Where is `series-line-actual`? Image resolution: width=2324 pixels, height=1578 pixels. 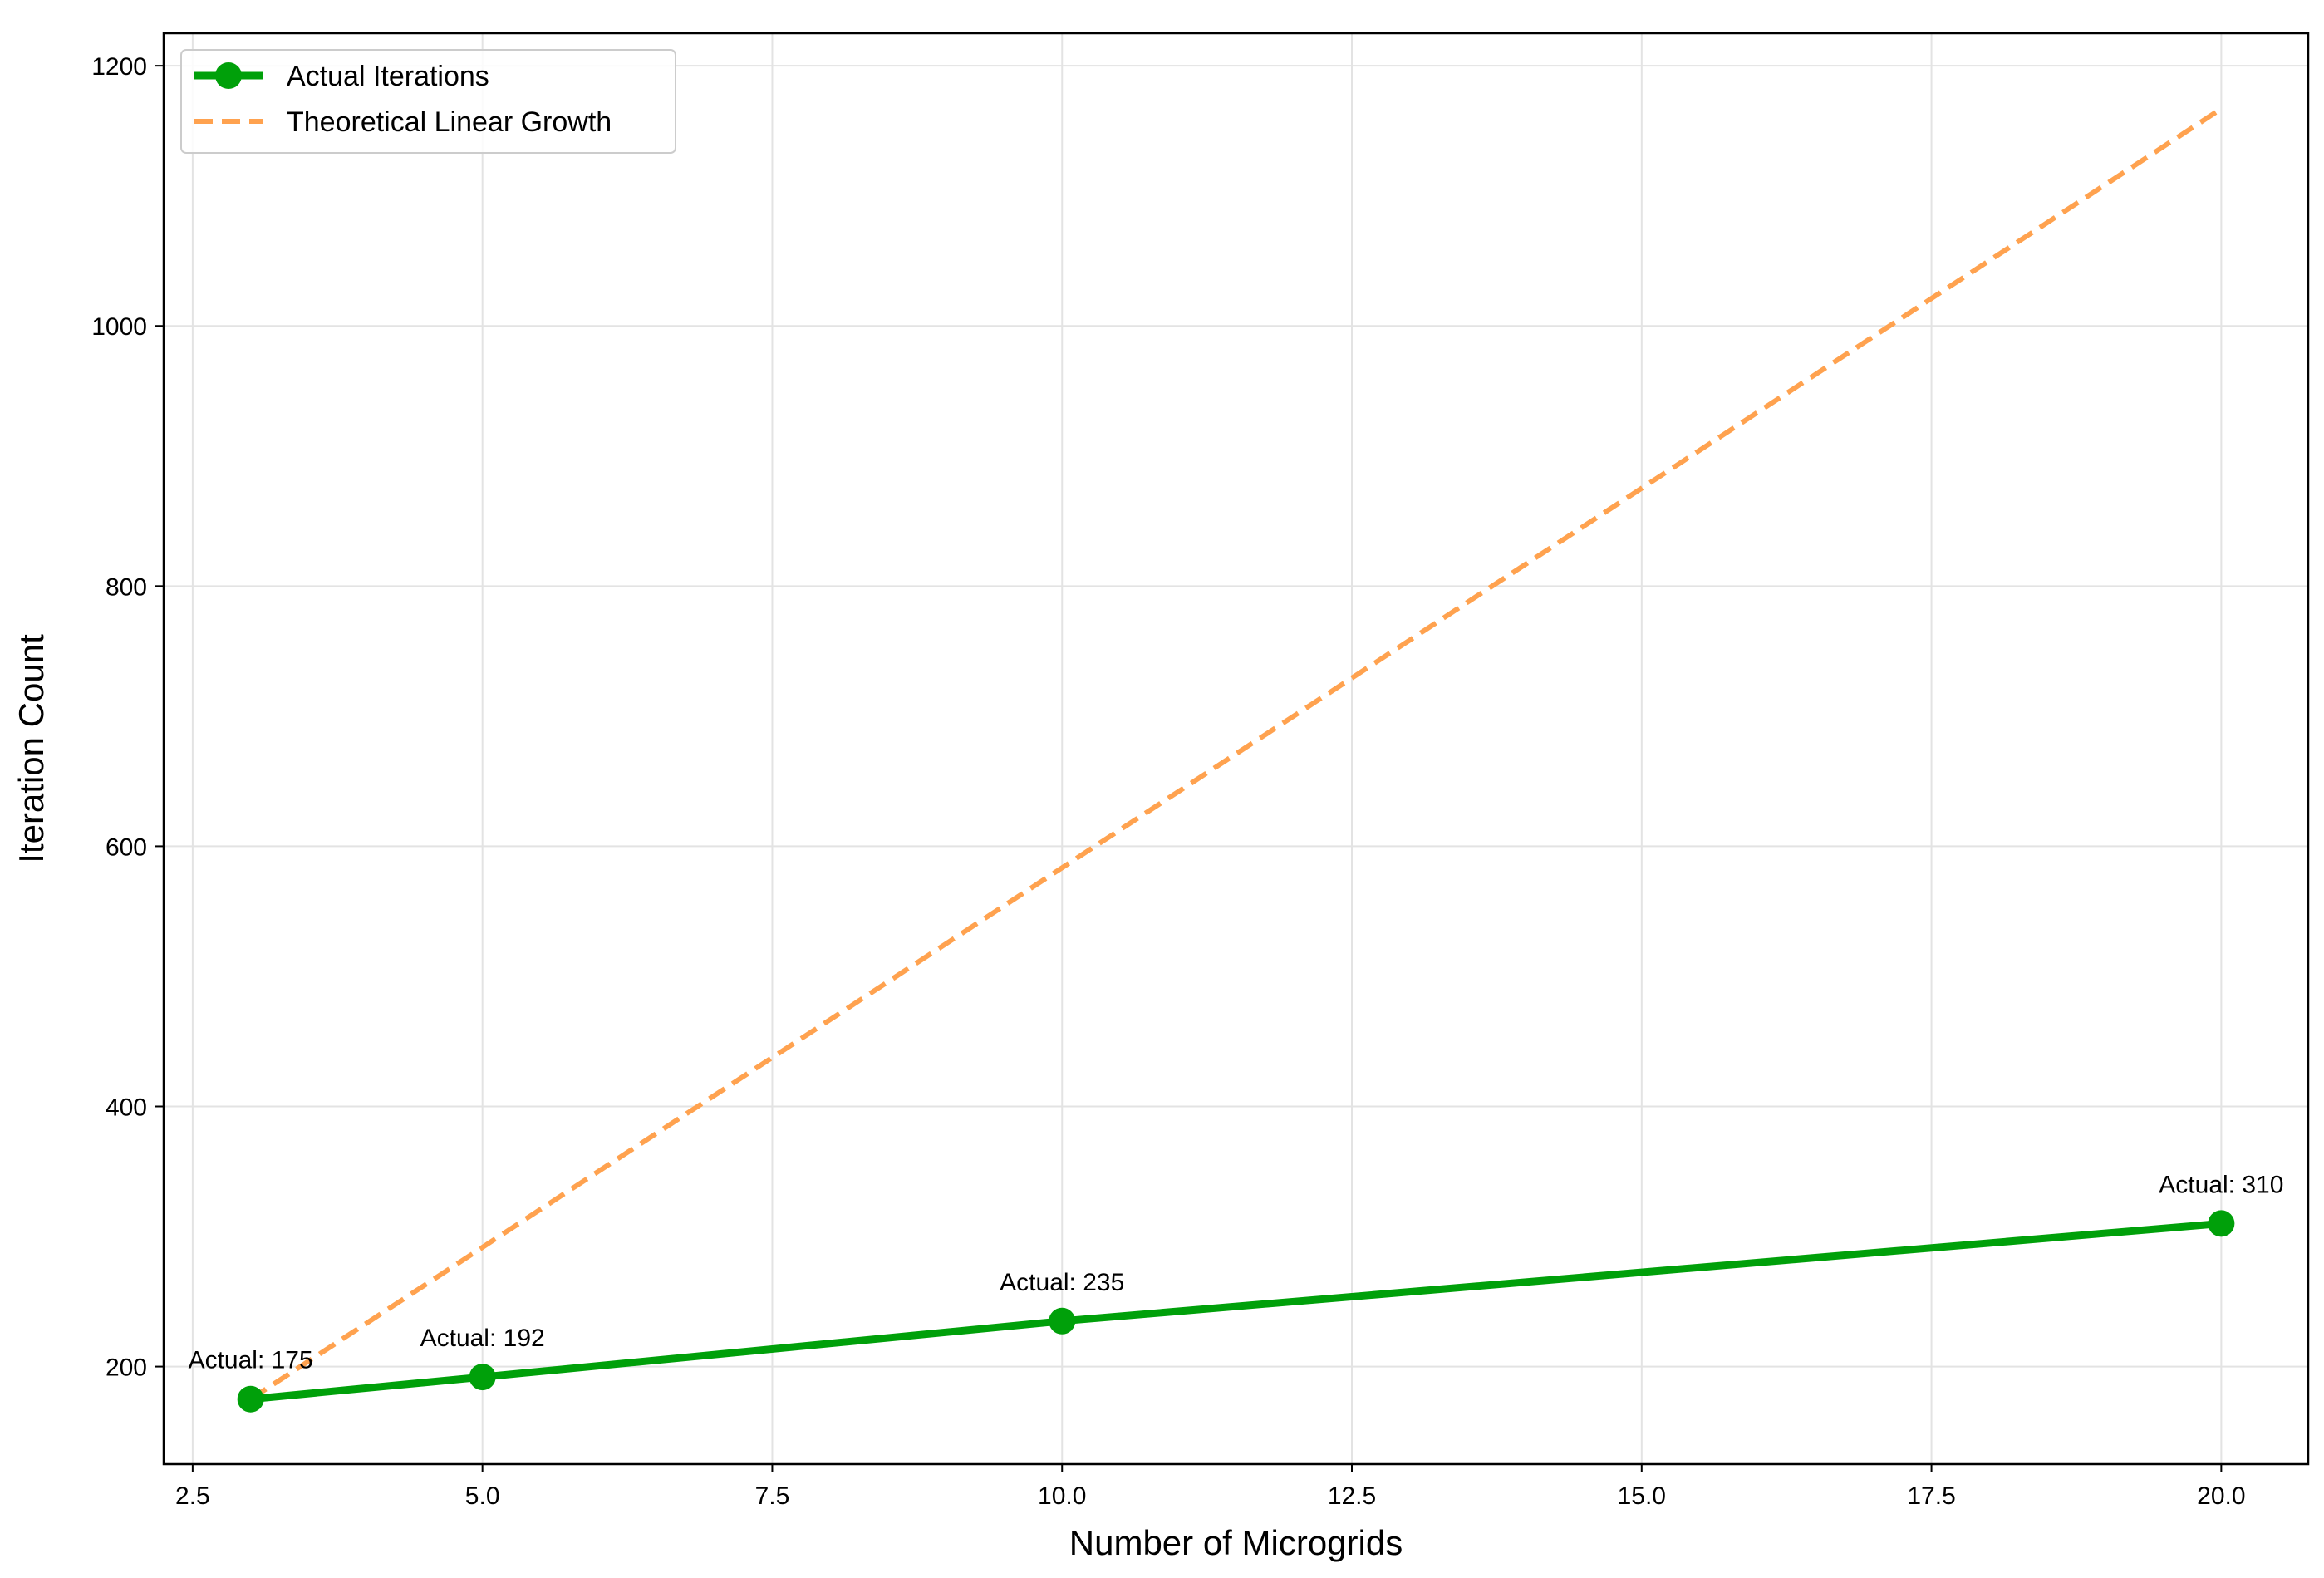 series-line-actual is located at coordinates (1236, 1311).